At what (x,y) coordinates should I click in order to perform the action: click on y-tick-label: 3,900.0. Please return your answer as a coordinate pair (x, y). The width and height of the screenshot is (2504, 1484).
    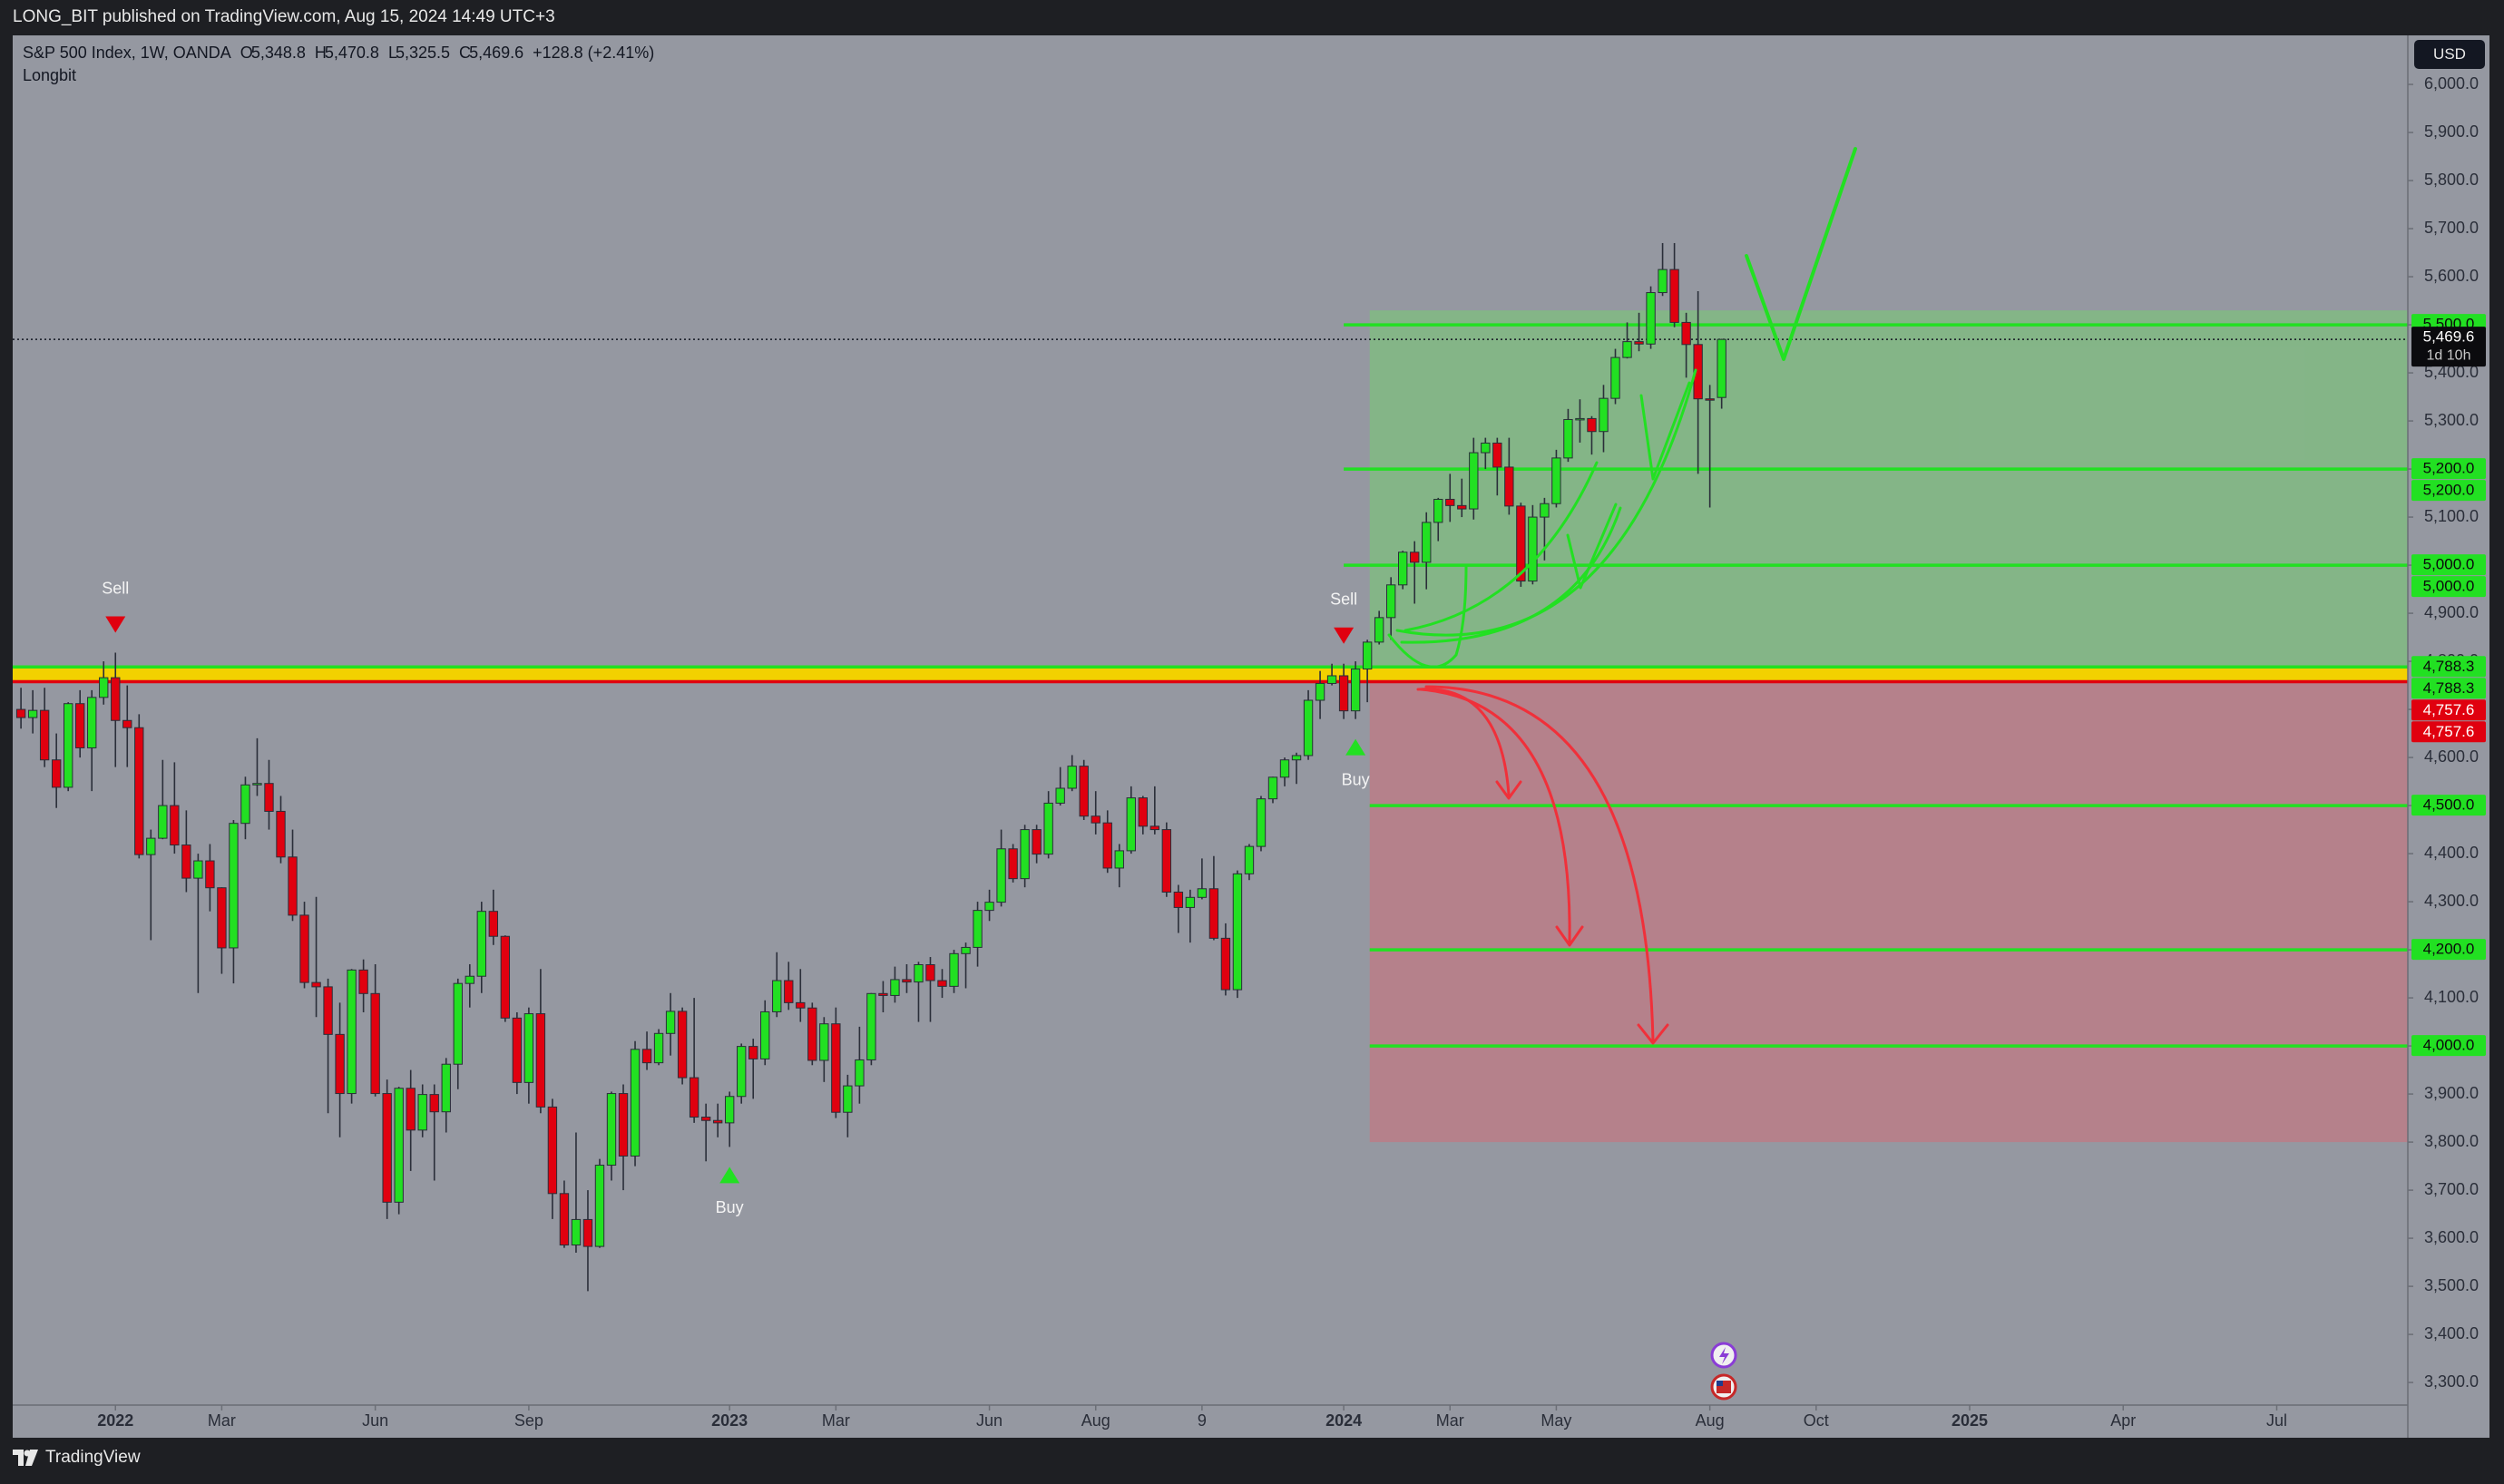
    Looking at the image, I should click on (2451, 1093).